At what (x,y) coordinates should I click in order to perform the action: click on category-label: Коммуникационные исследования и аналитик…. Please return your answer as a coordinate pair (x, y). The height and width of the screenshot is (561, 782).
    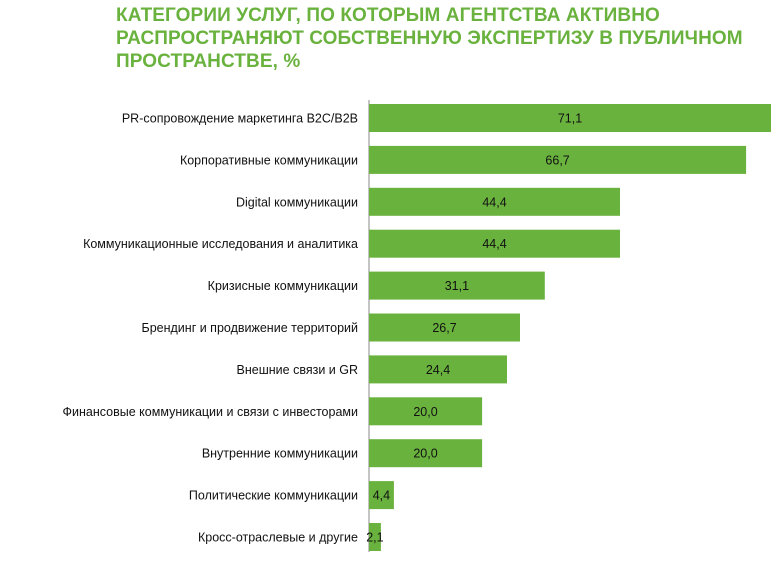
    Looking at the image, I should click on (220, 244).